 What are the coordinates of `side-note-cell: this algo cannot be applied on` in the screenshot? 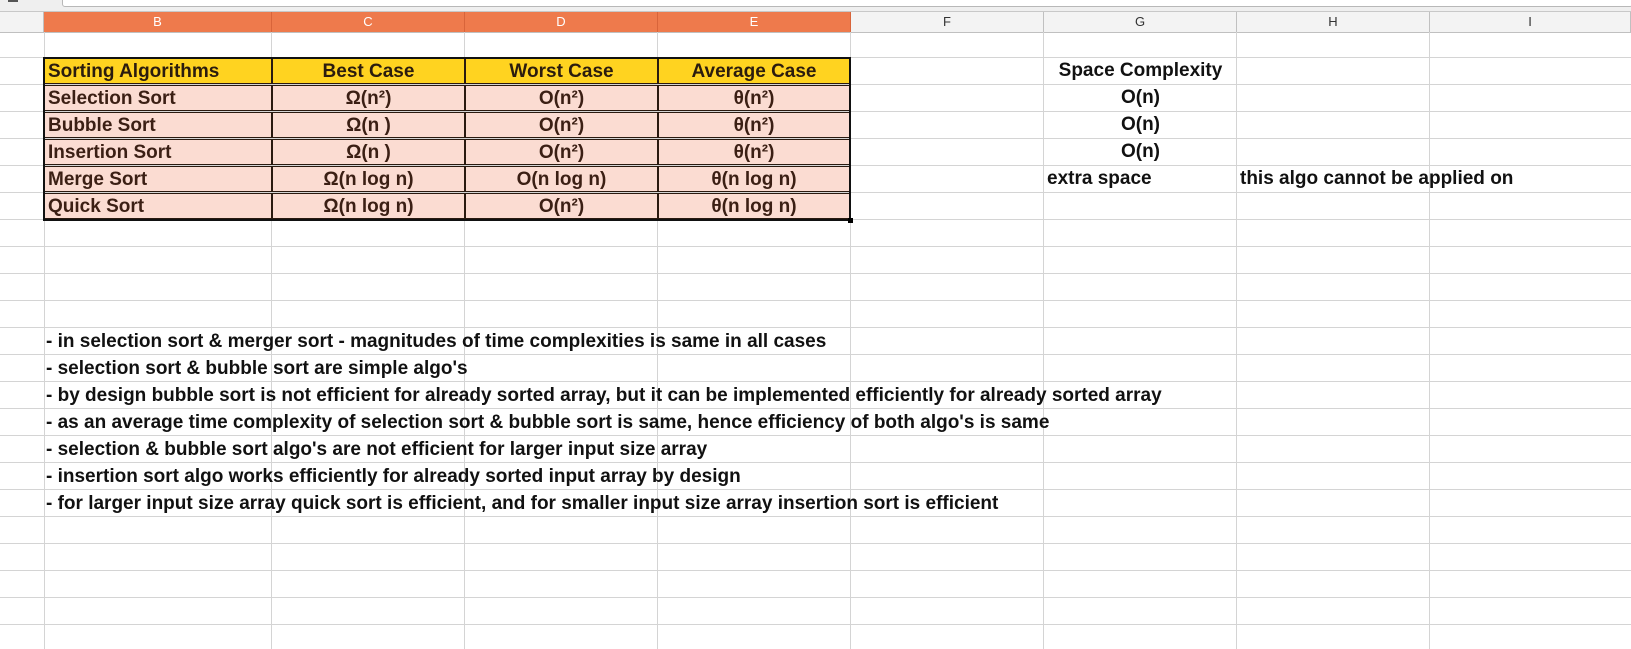 It's located at (1377, 178).